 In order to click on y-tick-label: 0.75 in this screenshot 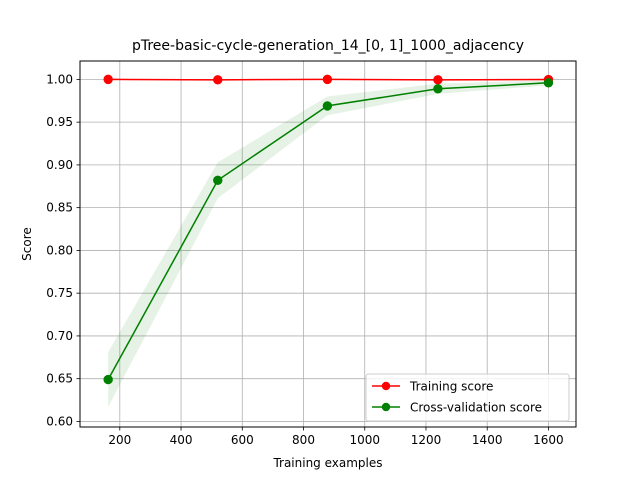, I will do `click(59, 293)`.